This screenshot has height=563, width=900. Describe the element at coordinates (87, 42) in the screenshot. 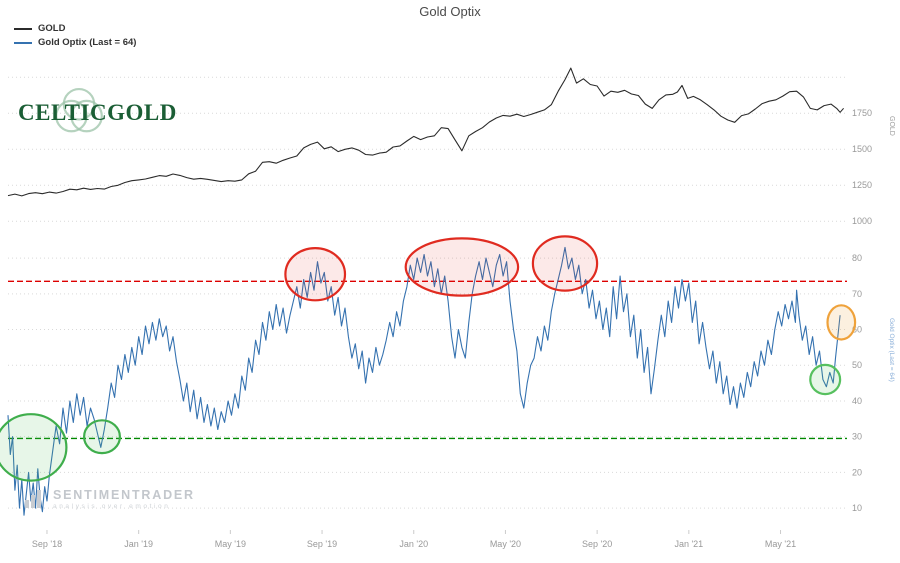

I see `legend-label-optix: Gold Optix (Last = 64)` at that location.